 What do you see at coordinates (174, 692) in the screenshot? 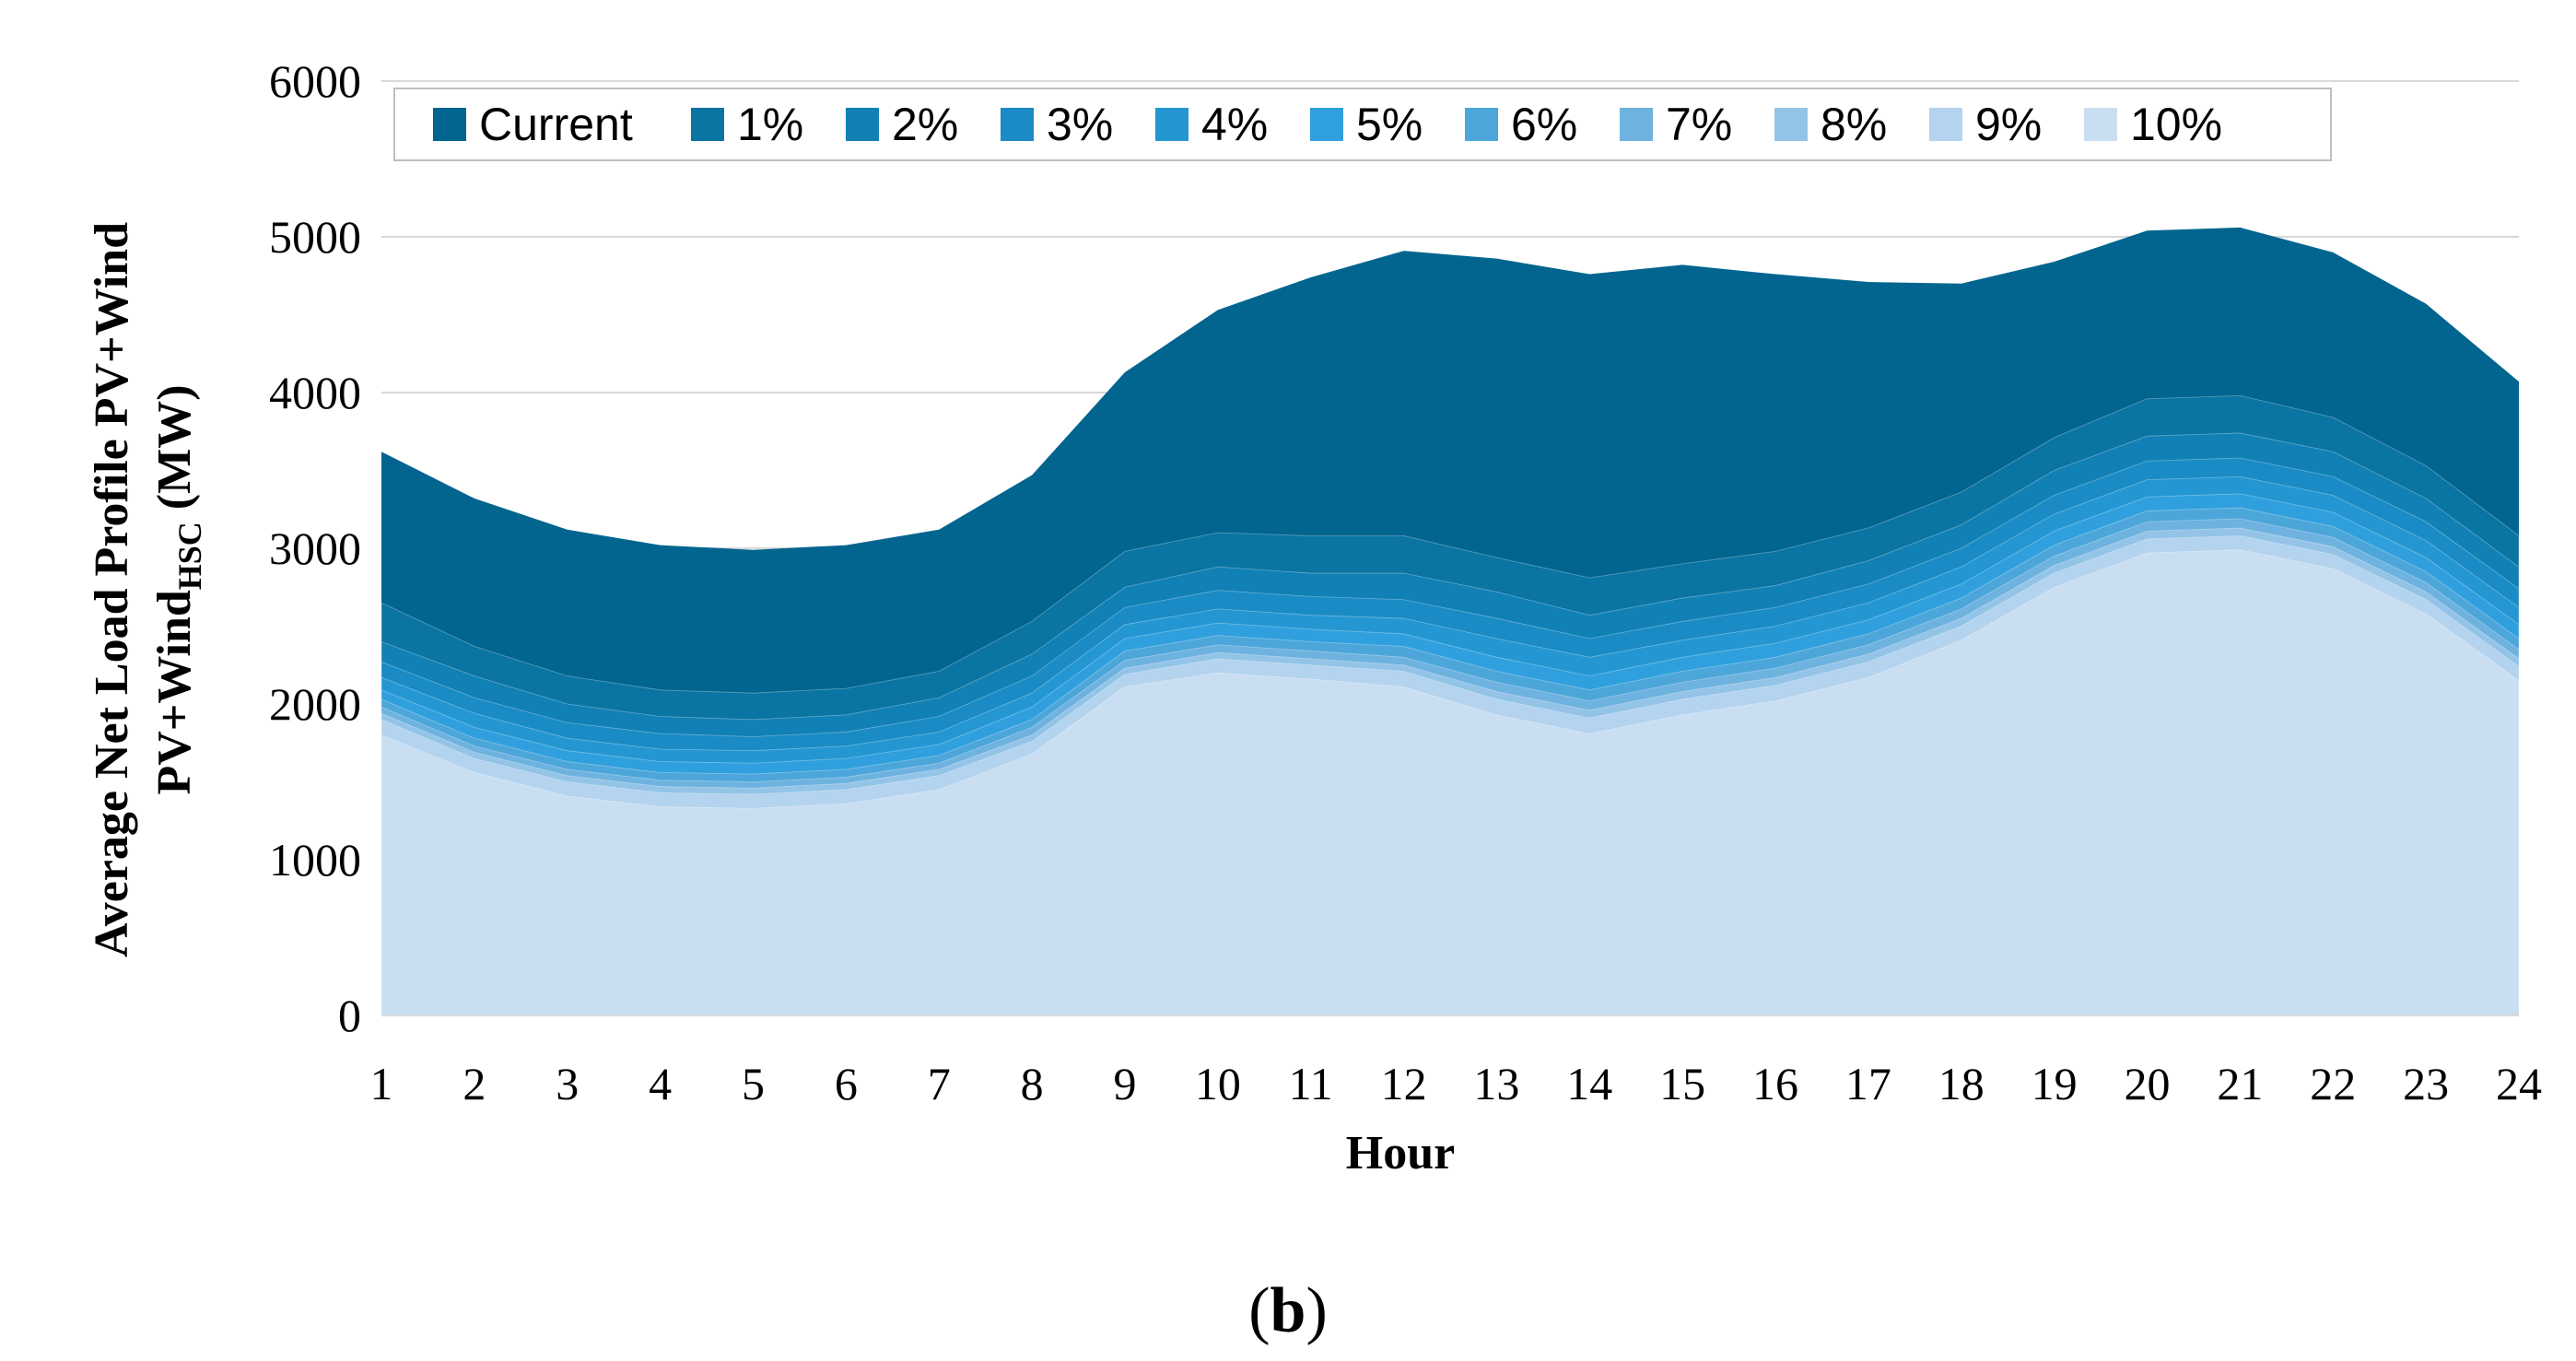
I see `y-axis-title-main: PV+Wind` at bounding box center [174, 692].